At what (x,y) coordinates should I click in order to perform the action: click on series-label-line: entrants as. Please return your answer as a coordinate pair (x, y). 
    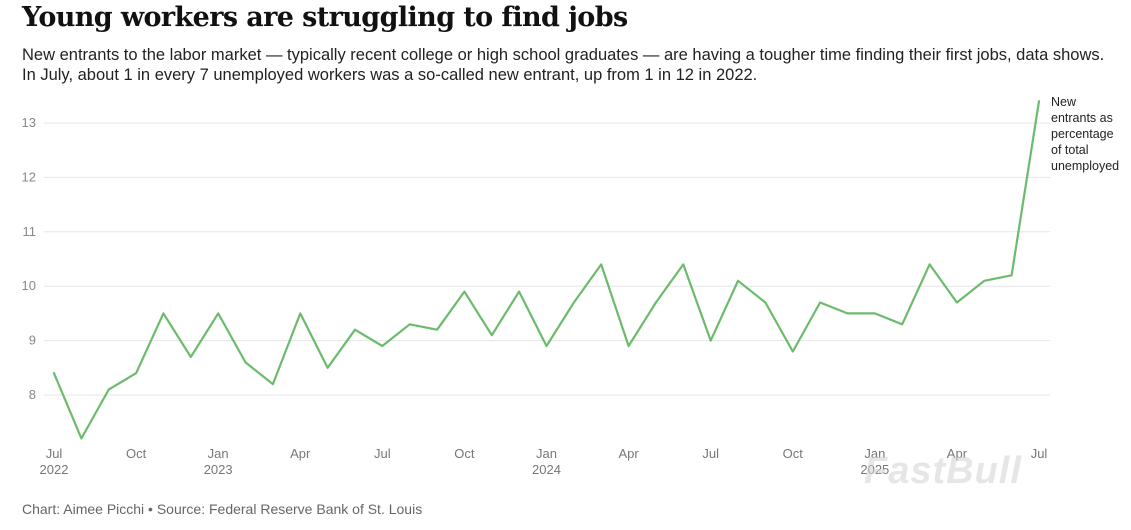
    Looking at the image, I should click on (1082, 118).